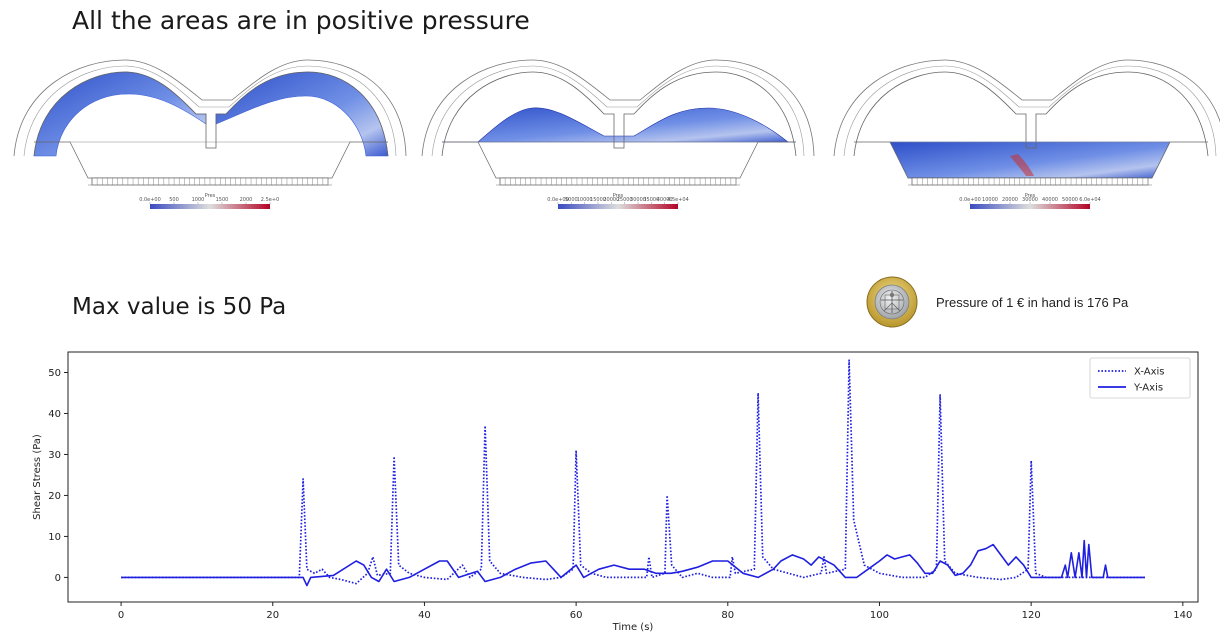  I want to click on legend-box, so click(1140, 378).